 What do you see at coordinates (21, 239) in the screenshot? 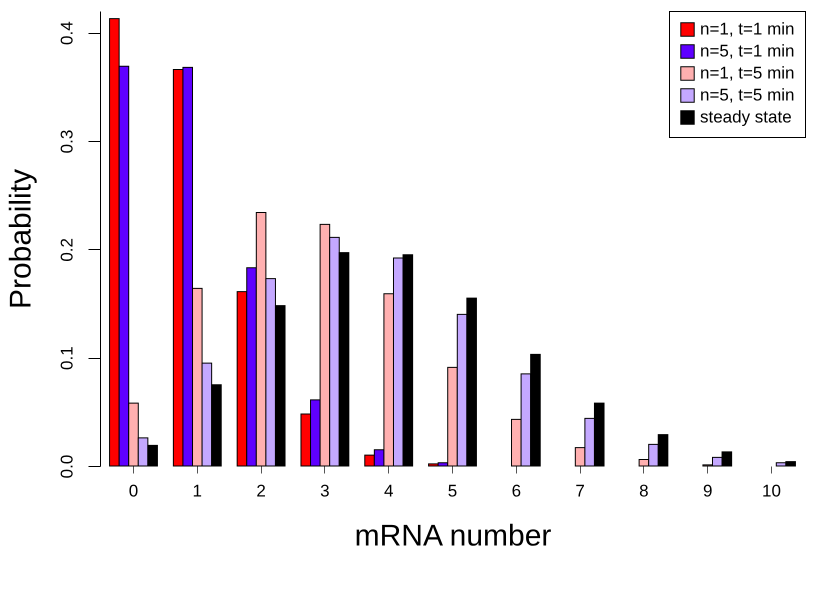
I see `y-axis-title: Probability` at bounding box center [21, 239].